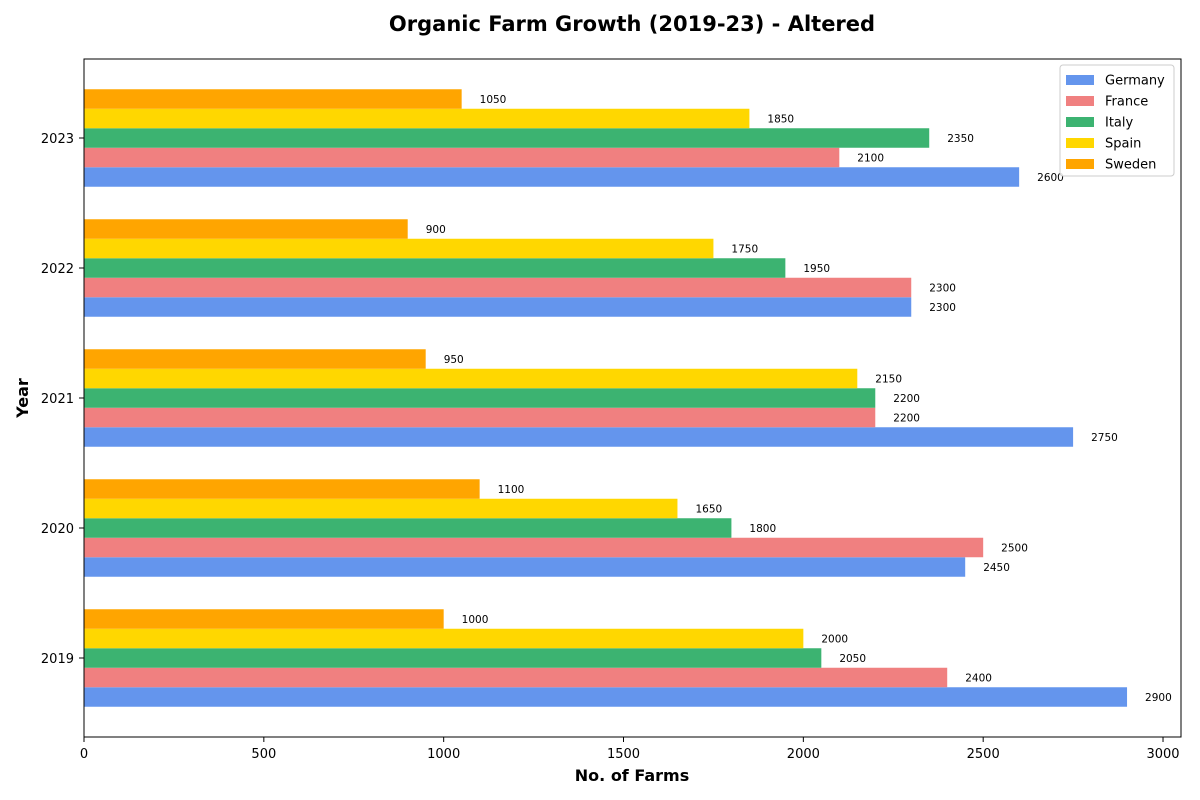 Image resolution: width=1200 pixels, height=800 pixels. What do you see at coordinates (803, 754) in the screenshot?
I see `x-tick-label: 2000` at bounding box center [803, 754].